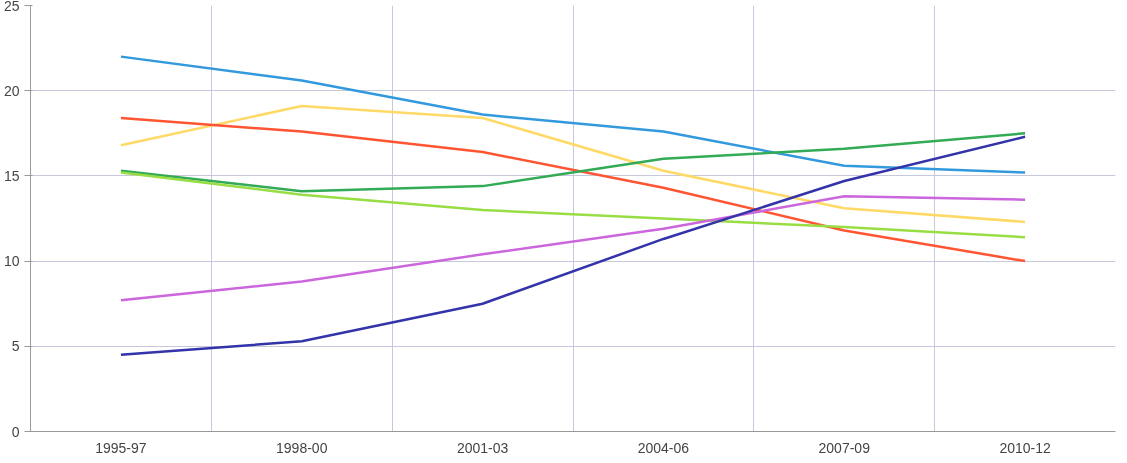 This screenshot has height=463, width=1127. What do you see at coordinates (482, 447) in the screenshot?
I see `x-tick-label: 2001-03` at bounding box center [482, 447].